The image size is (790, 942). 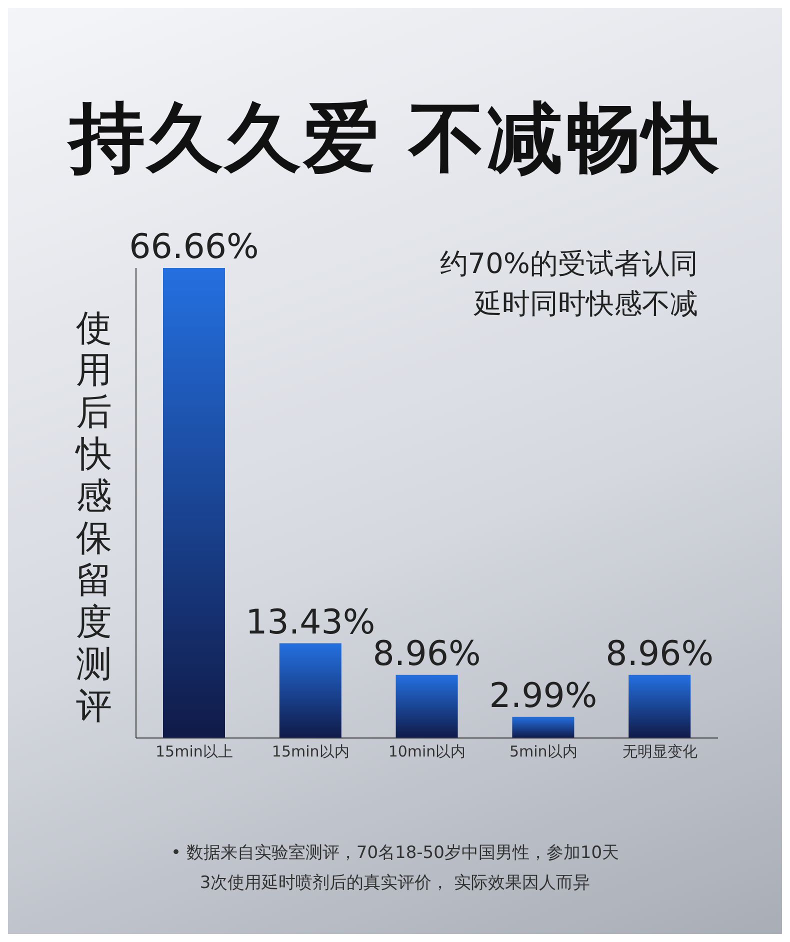 I want to click on text: 使用后快感保留度测评, so click(x=94, y=517).